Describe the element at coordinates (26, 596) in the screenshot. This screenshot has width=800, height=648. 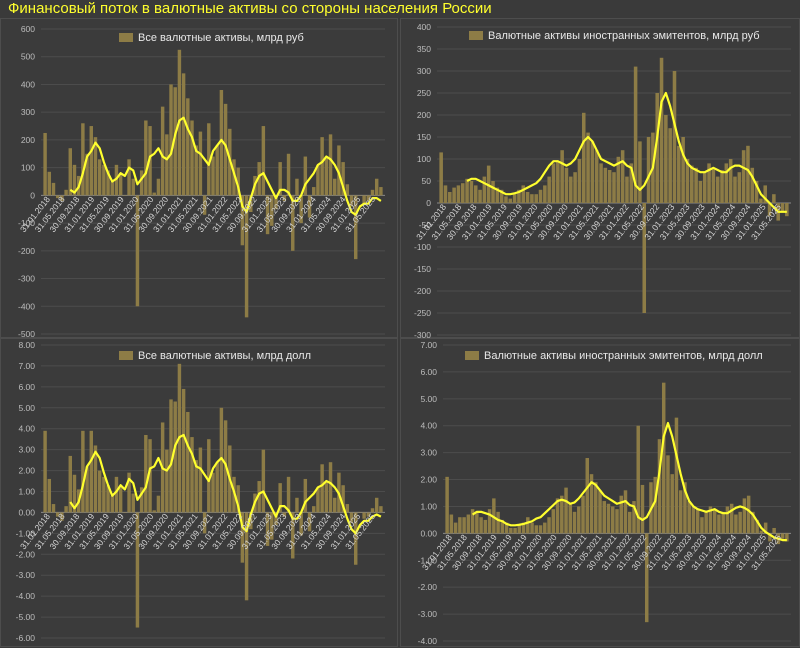
I see `y-tick-label: -4.00` at that location.